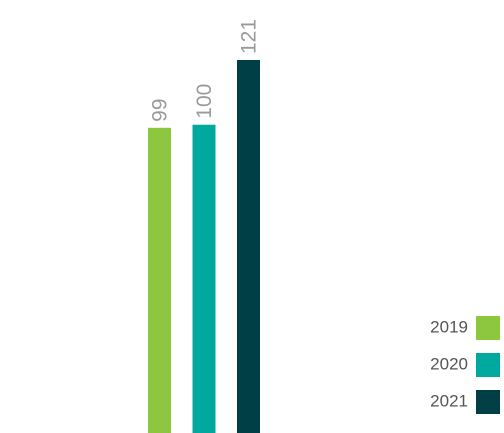 Image resolution: width=504 pixels, height=433 pixels. I want to click on data-label: 121, so click(249, 36).